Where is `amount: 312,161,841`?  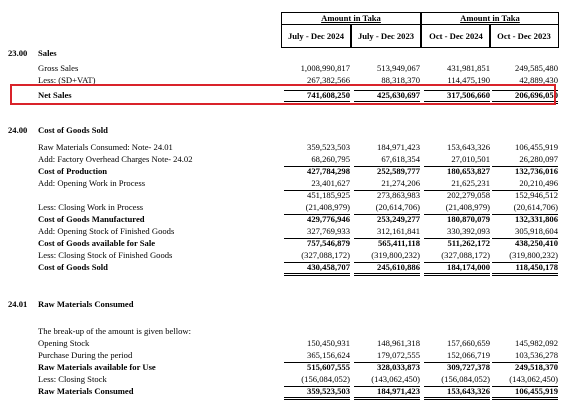 amount: 312,161,841 is located at coordinates (398, 231).